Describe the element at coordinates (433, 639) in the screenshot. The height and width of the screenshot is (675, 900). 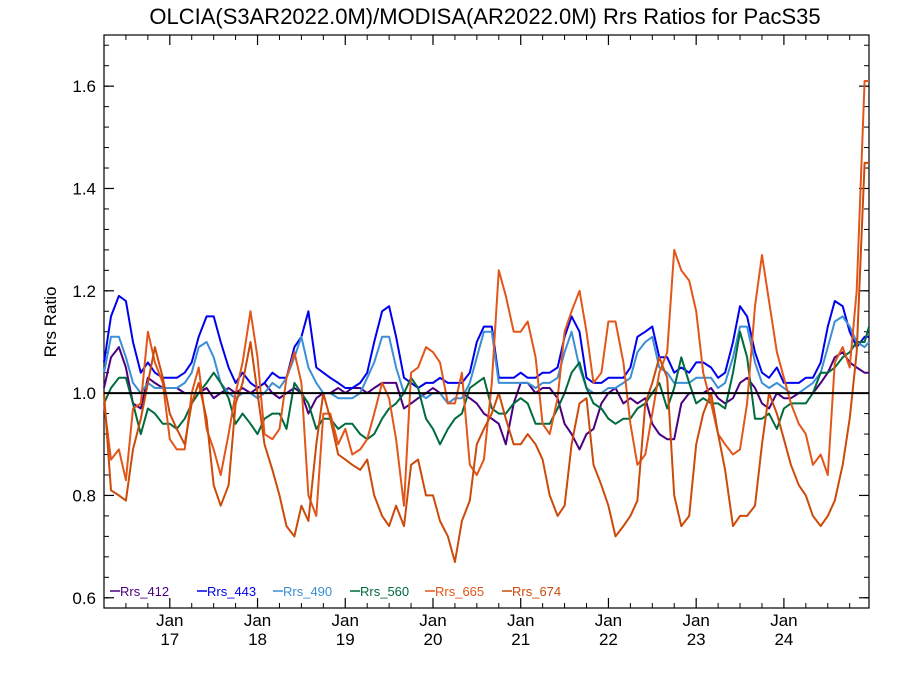
I see `x-tick-year: 20` at that location.